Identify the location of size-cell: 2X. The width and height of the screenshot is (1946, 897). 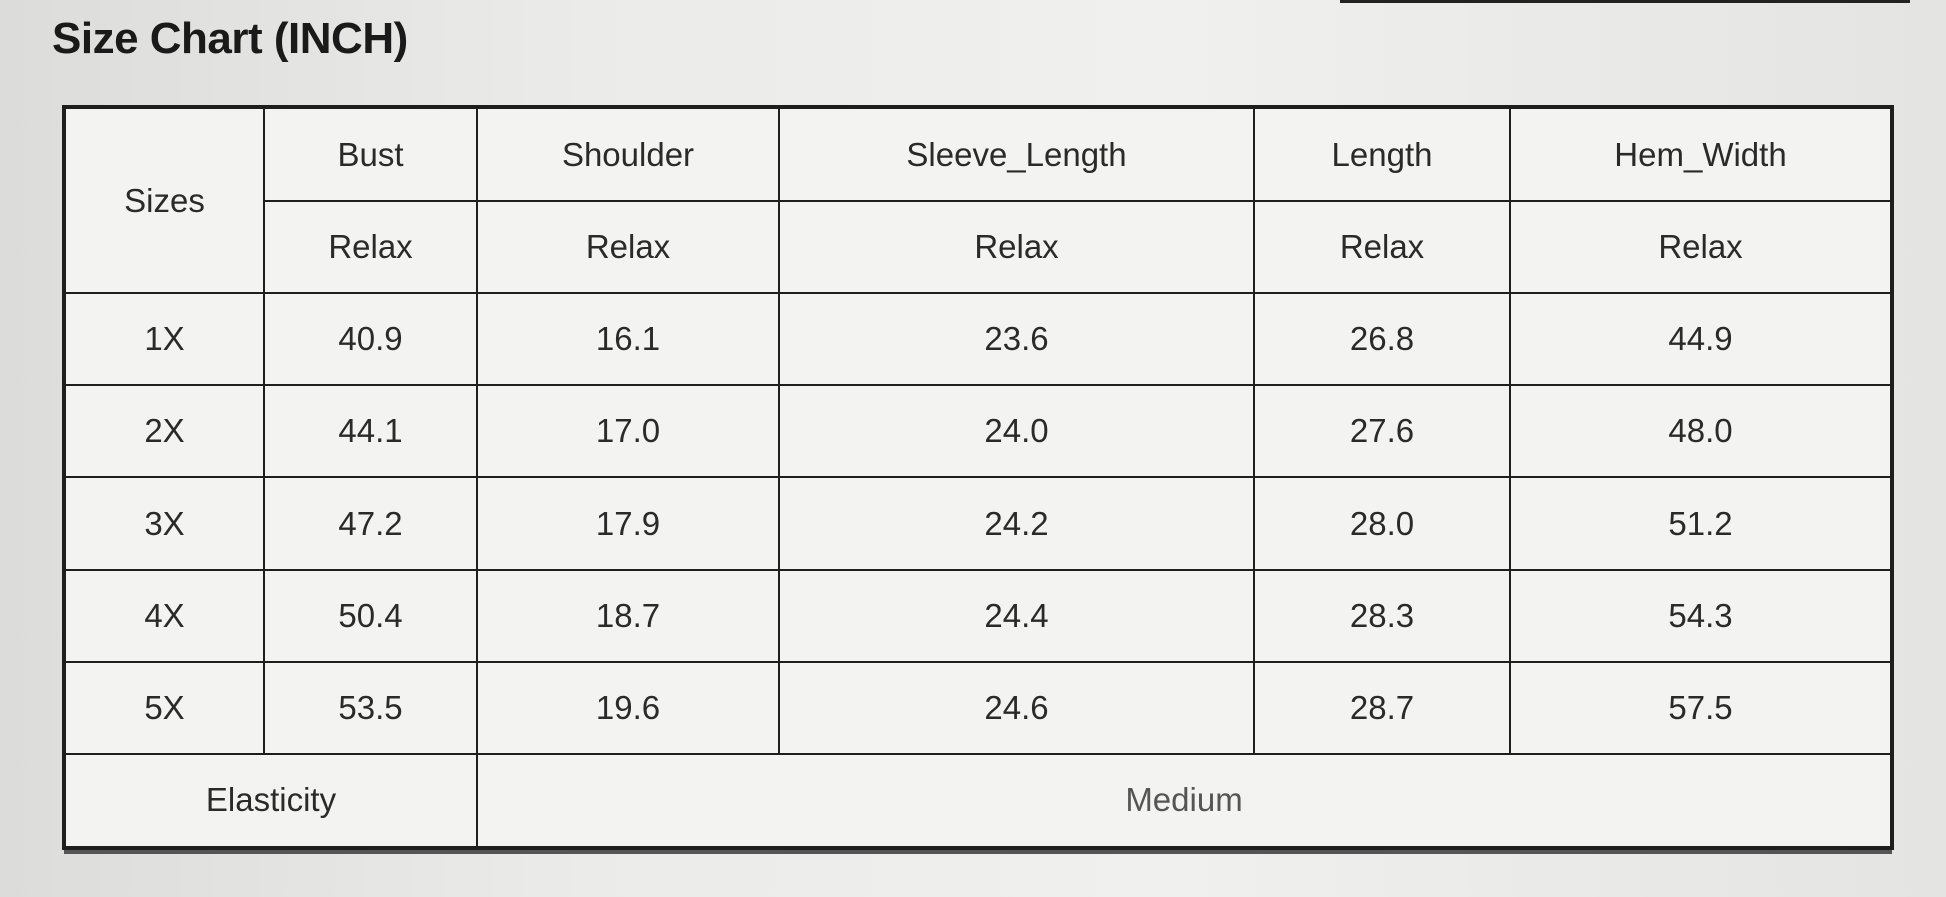
(164, 431).